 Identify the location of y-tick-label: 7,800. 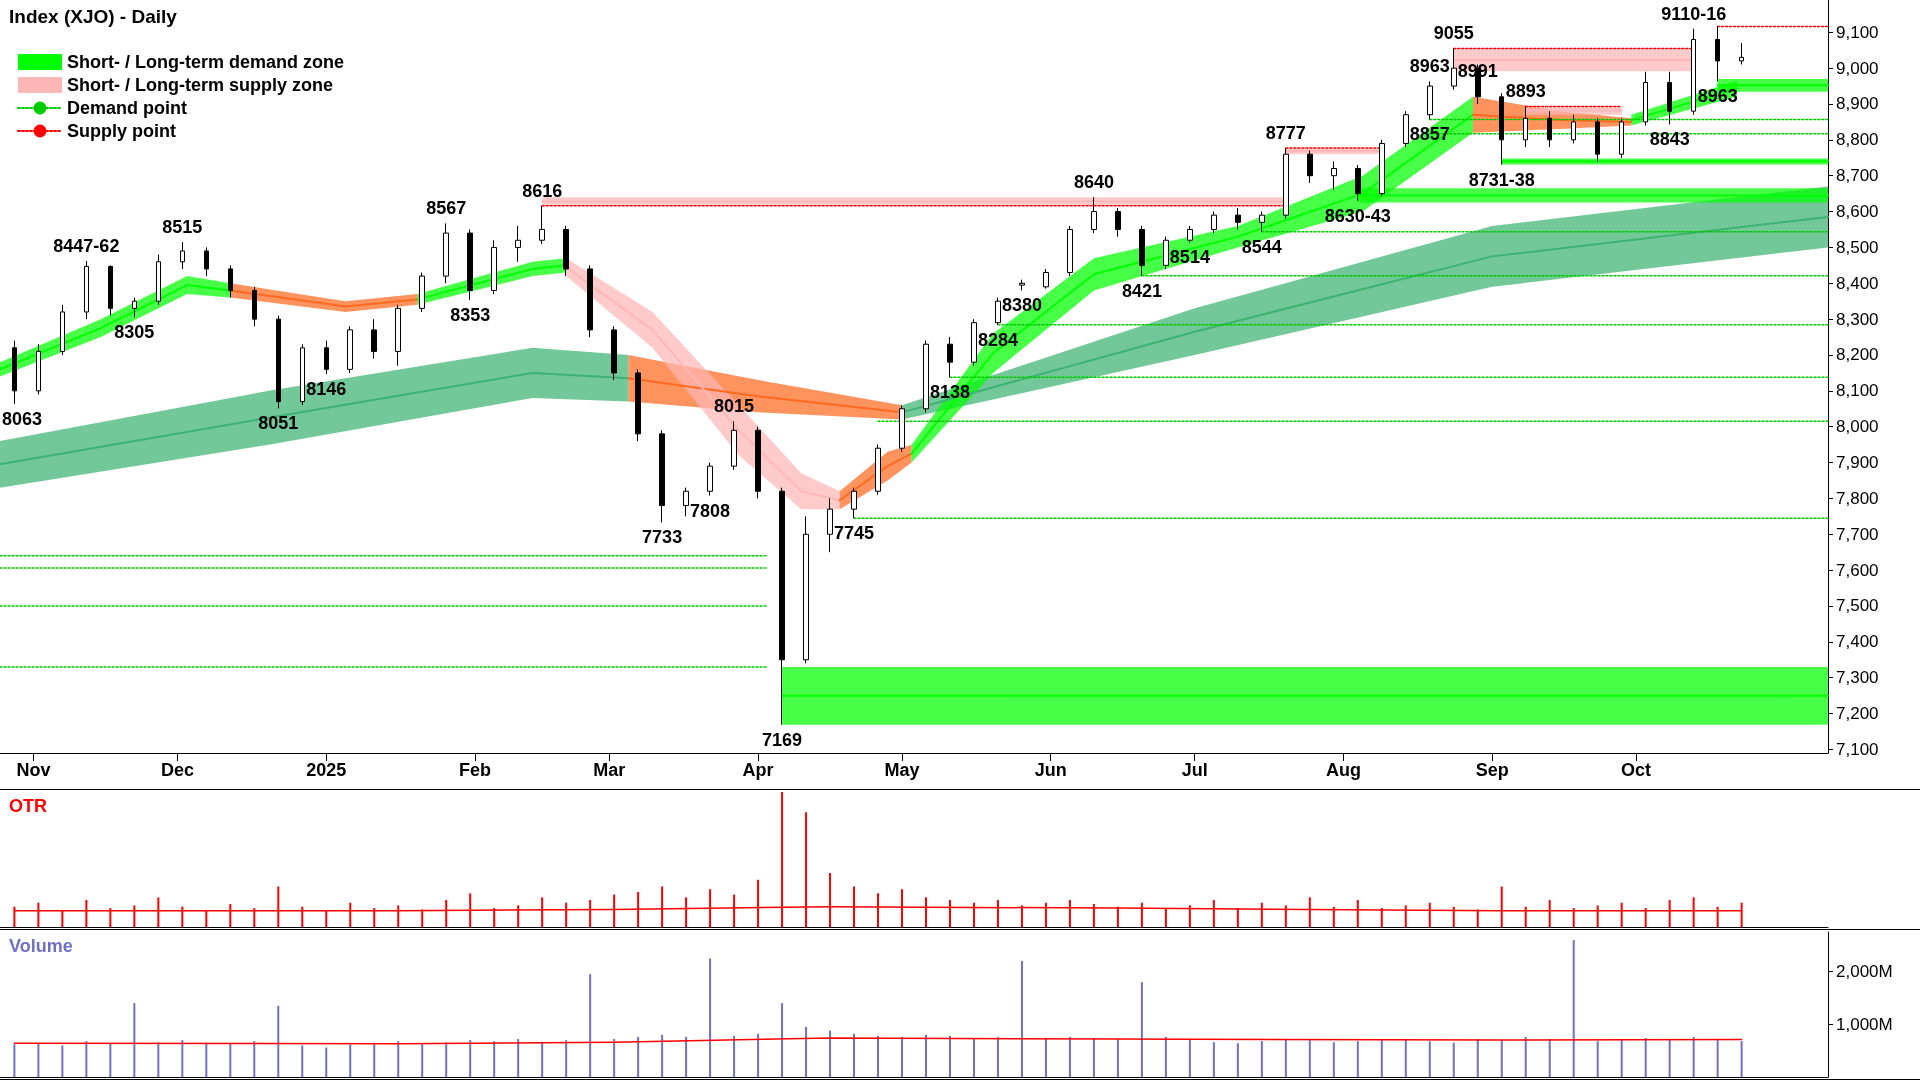
(1857, 498).